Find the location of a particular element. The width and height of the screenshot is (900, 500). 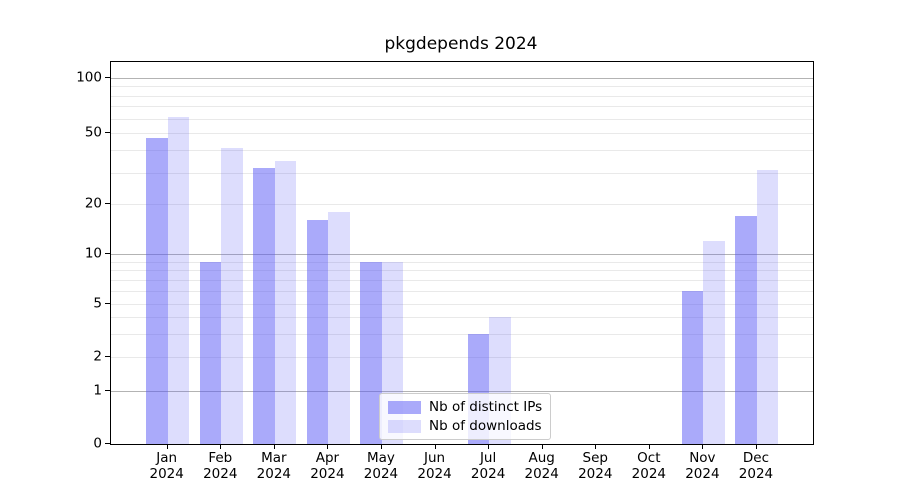

bar-nov-downloads is located at coordinates (714, 342).